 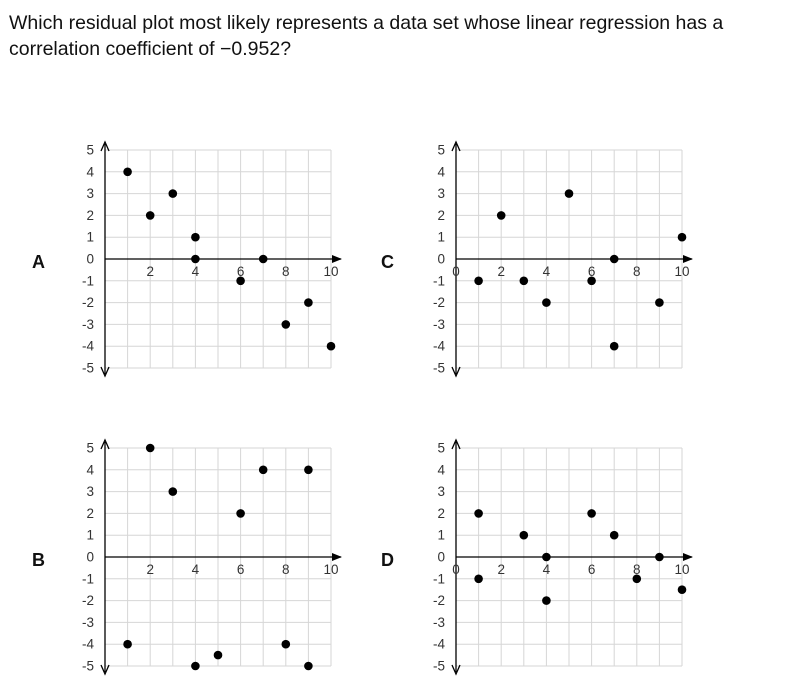 I want to click on grid-lines, so click(x=218, y=259).